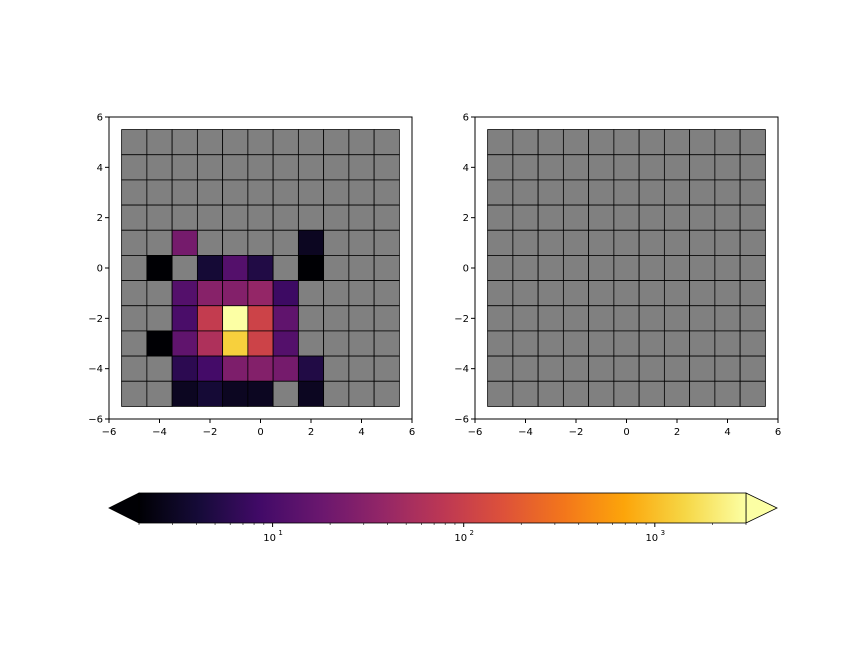 This screenshot has width=864, height=652. What do you see at coordinates (100, 168) in the screenshot?
I see `y-tick-label: 4` at bounding box center [100, 168].